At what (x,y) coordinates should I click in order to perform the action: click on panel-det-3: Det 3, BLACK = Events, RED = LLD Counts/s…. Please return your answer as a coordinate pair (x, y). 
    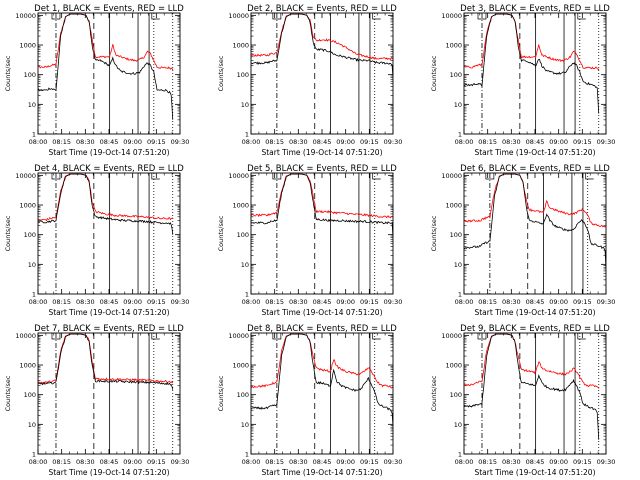
    Looking at the image, I should click on (522, 80).